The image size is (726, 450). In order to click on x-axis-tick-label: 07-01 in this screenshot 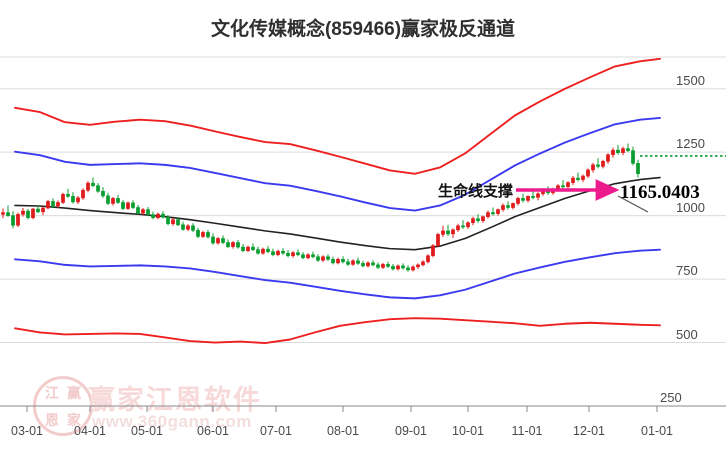, I will do `click(276, 431)`.